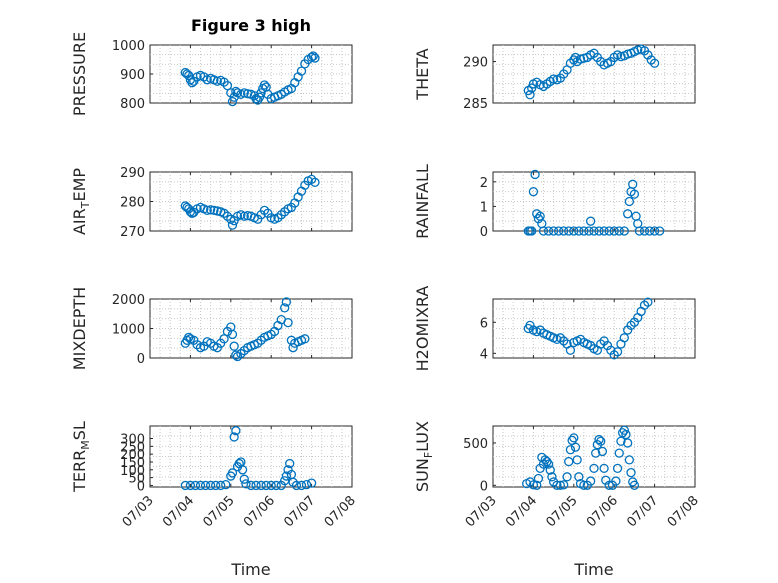  Describe the element at coordinates (475, 63) in the screenshot. I see `y-tick-label: 290` at that location.